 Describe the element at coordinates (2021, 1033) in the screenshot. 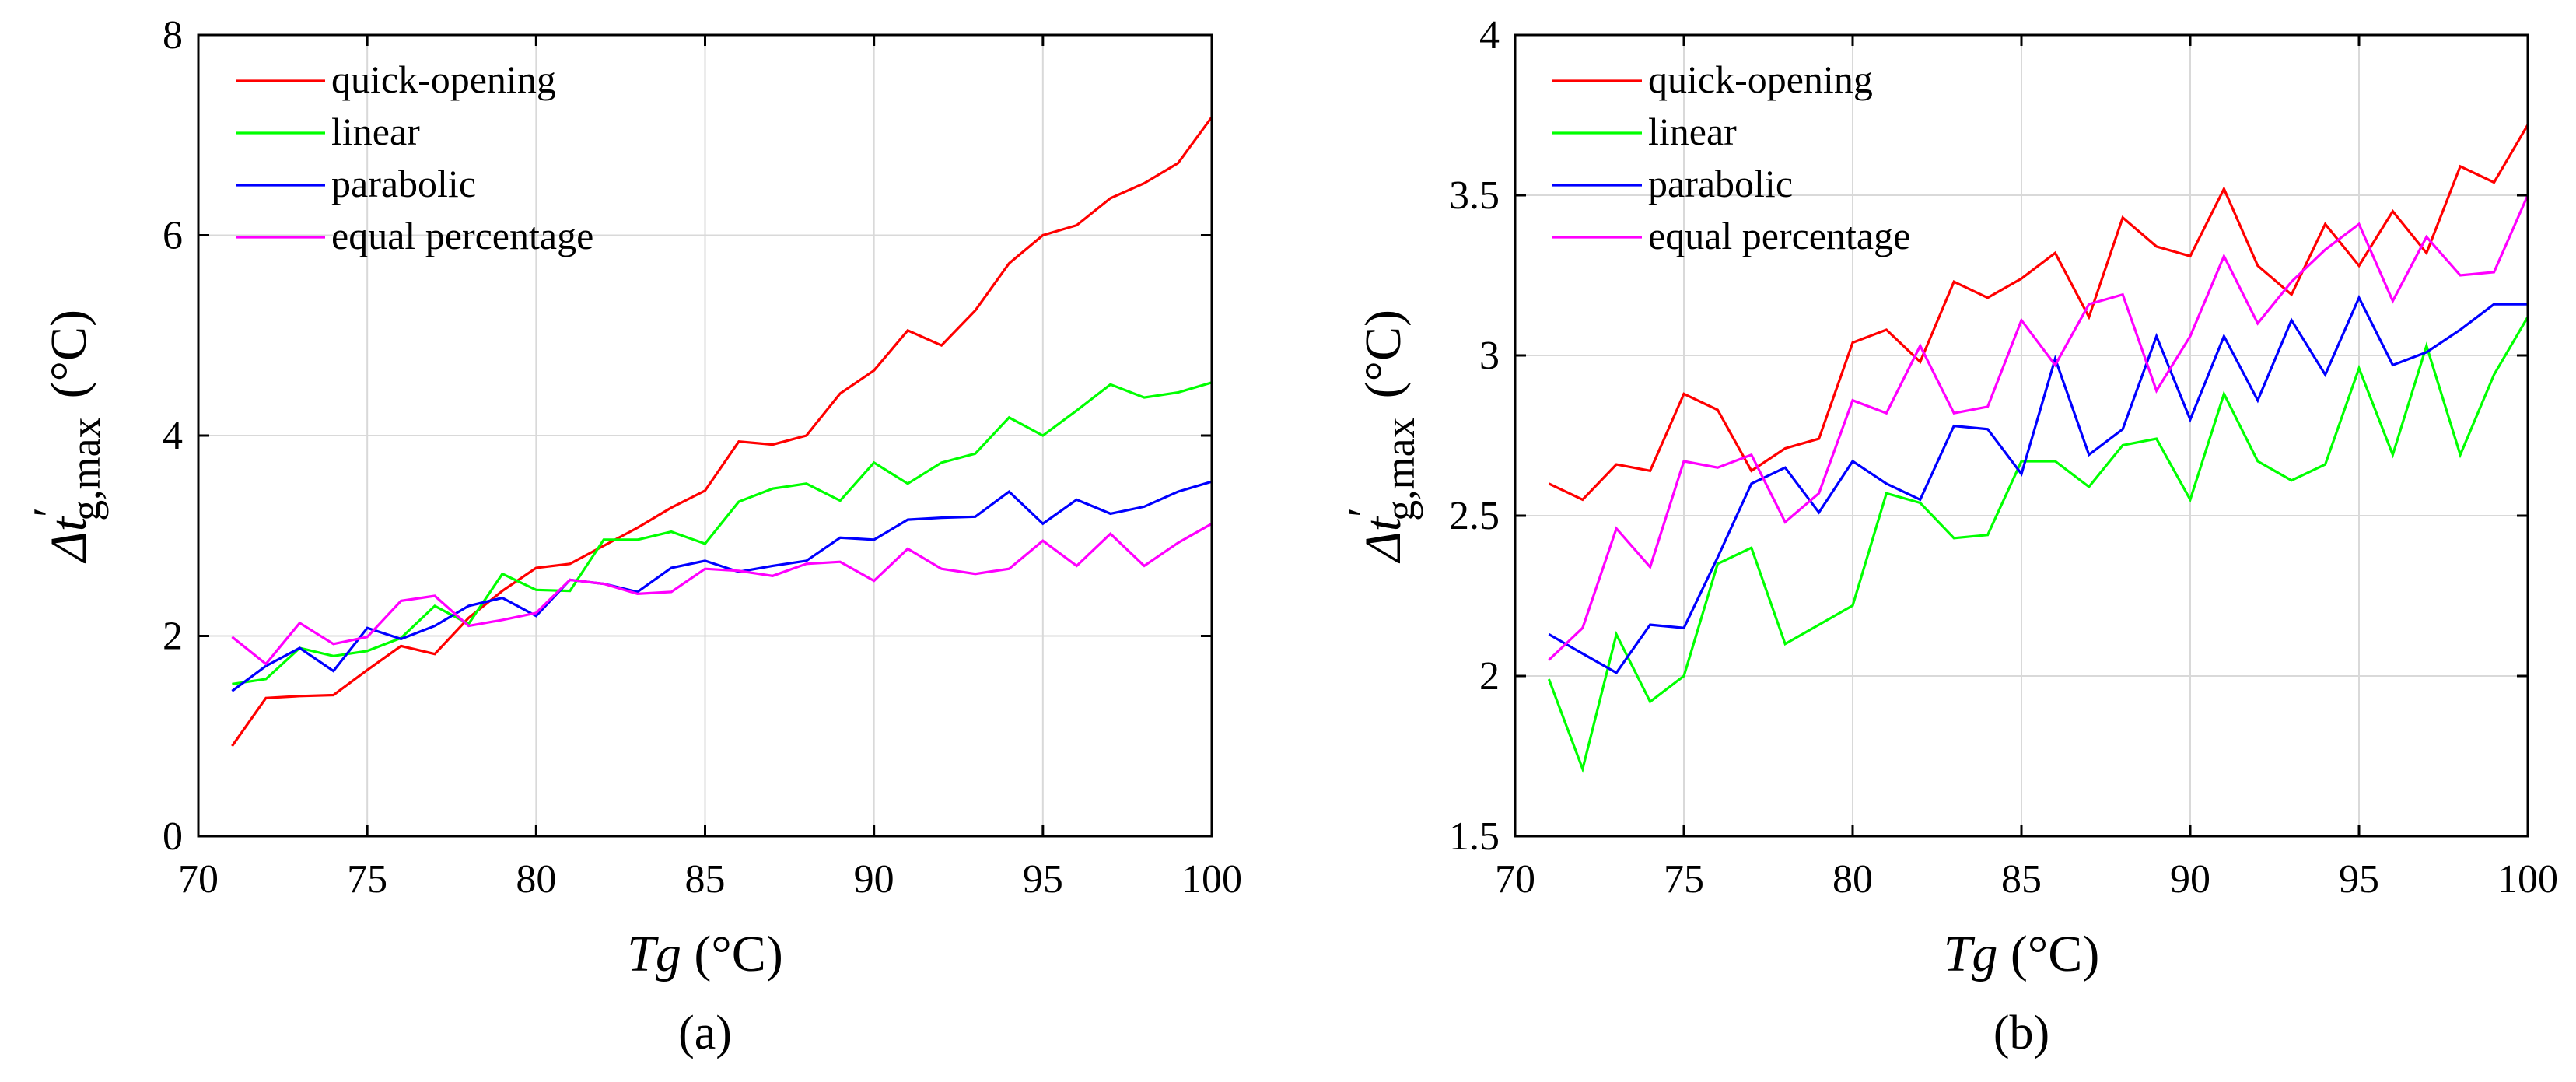

I see `panel-label: (b)` at that location.